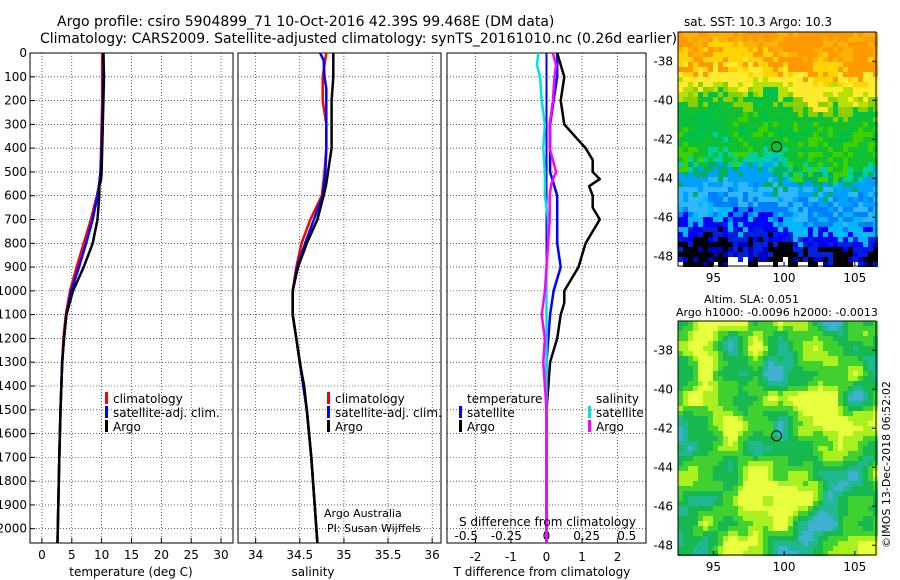 This screenshot has width=900, height=580. Describe the element at coordinates (618, 557) in the screenshot. I see `x-tick-label: 2` at that location.